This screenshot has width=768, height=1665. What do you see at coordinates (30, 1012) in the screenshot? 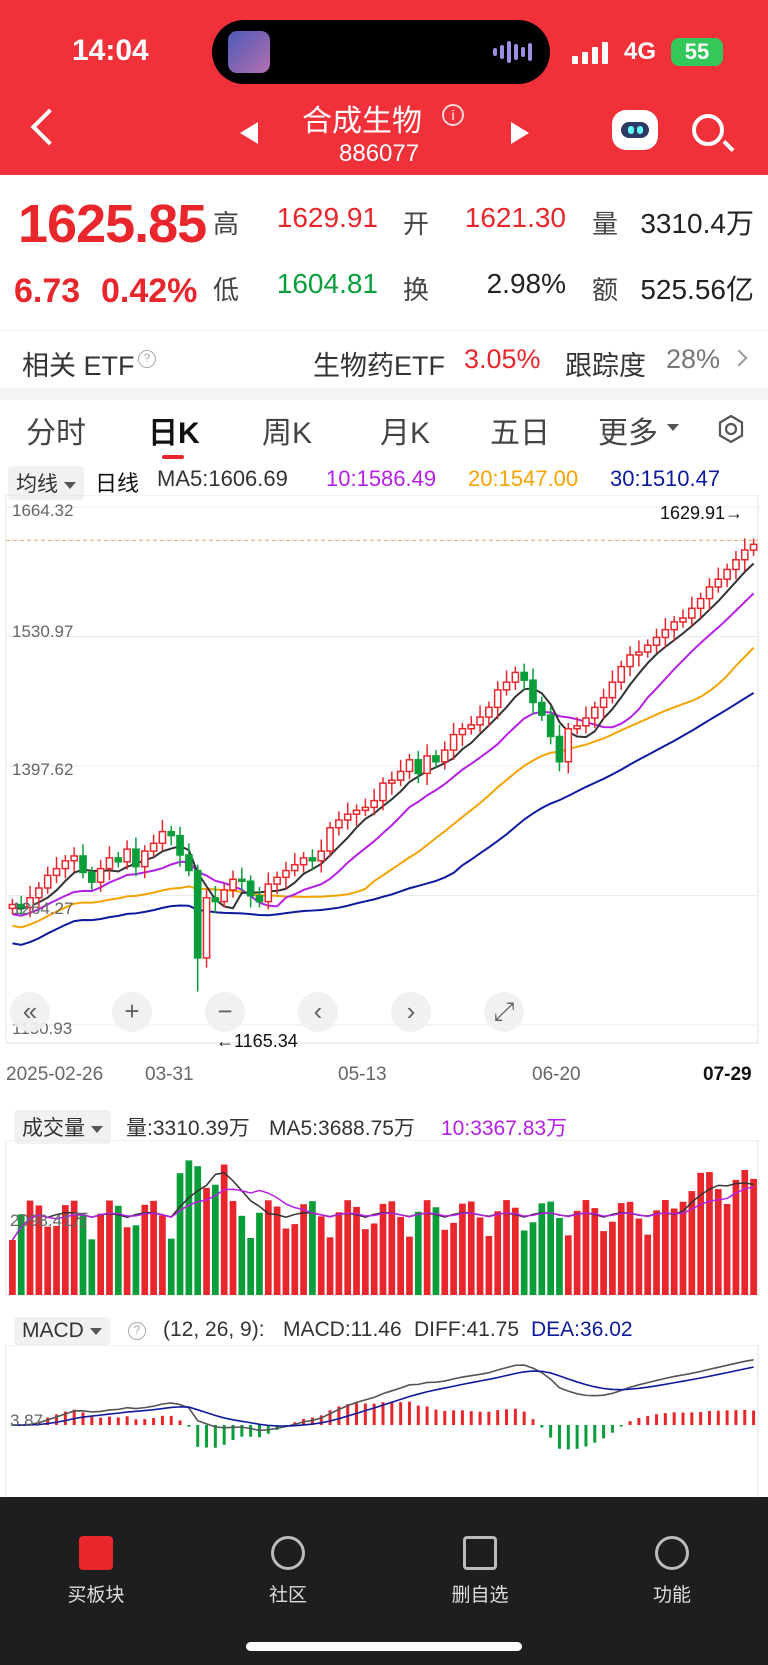
I see `rewind-button: «` at bounding box center [30, 1012].